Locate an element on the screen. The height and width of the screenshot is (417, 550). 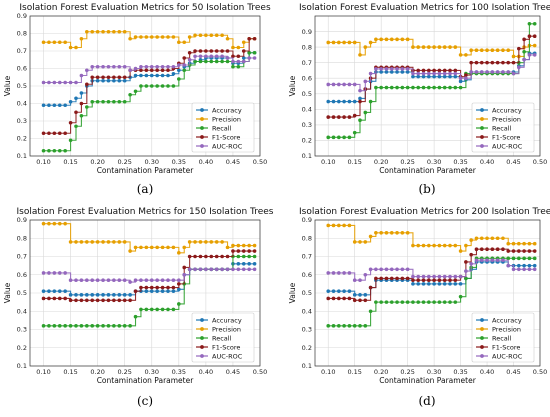
y-axis-label: Value is located at coordinates (7, 85).